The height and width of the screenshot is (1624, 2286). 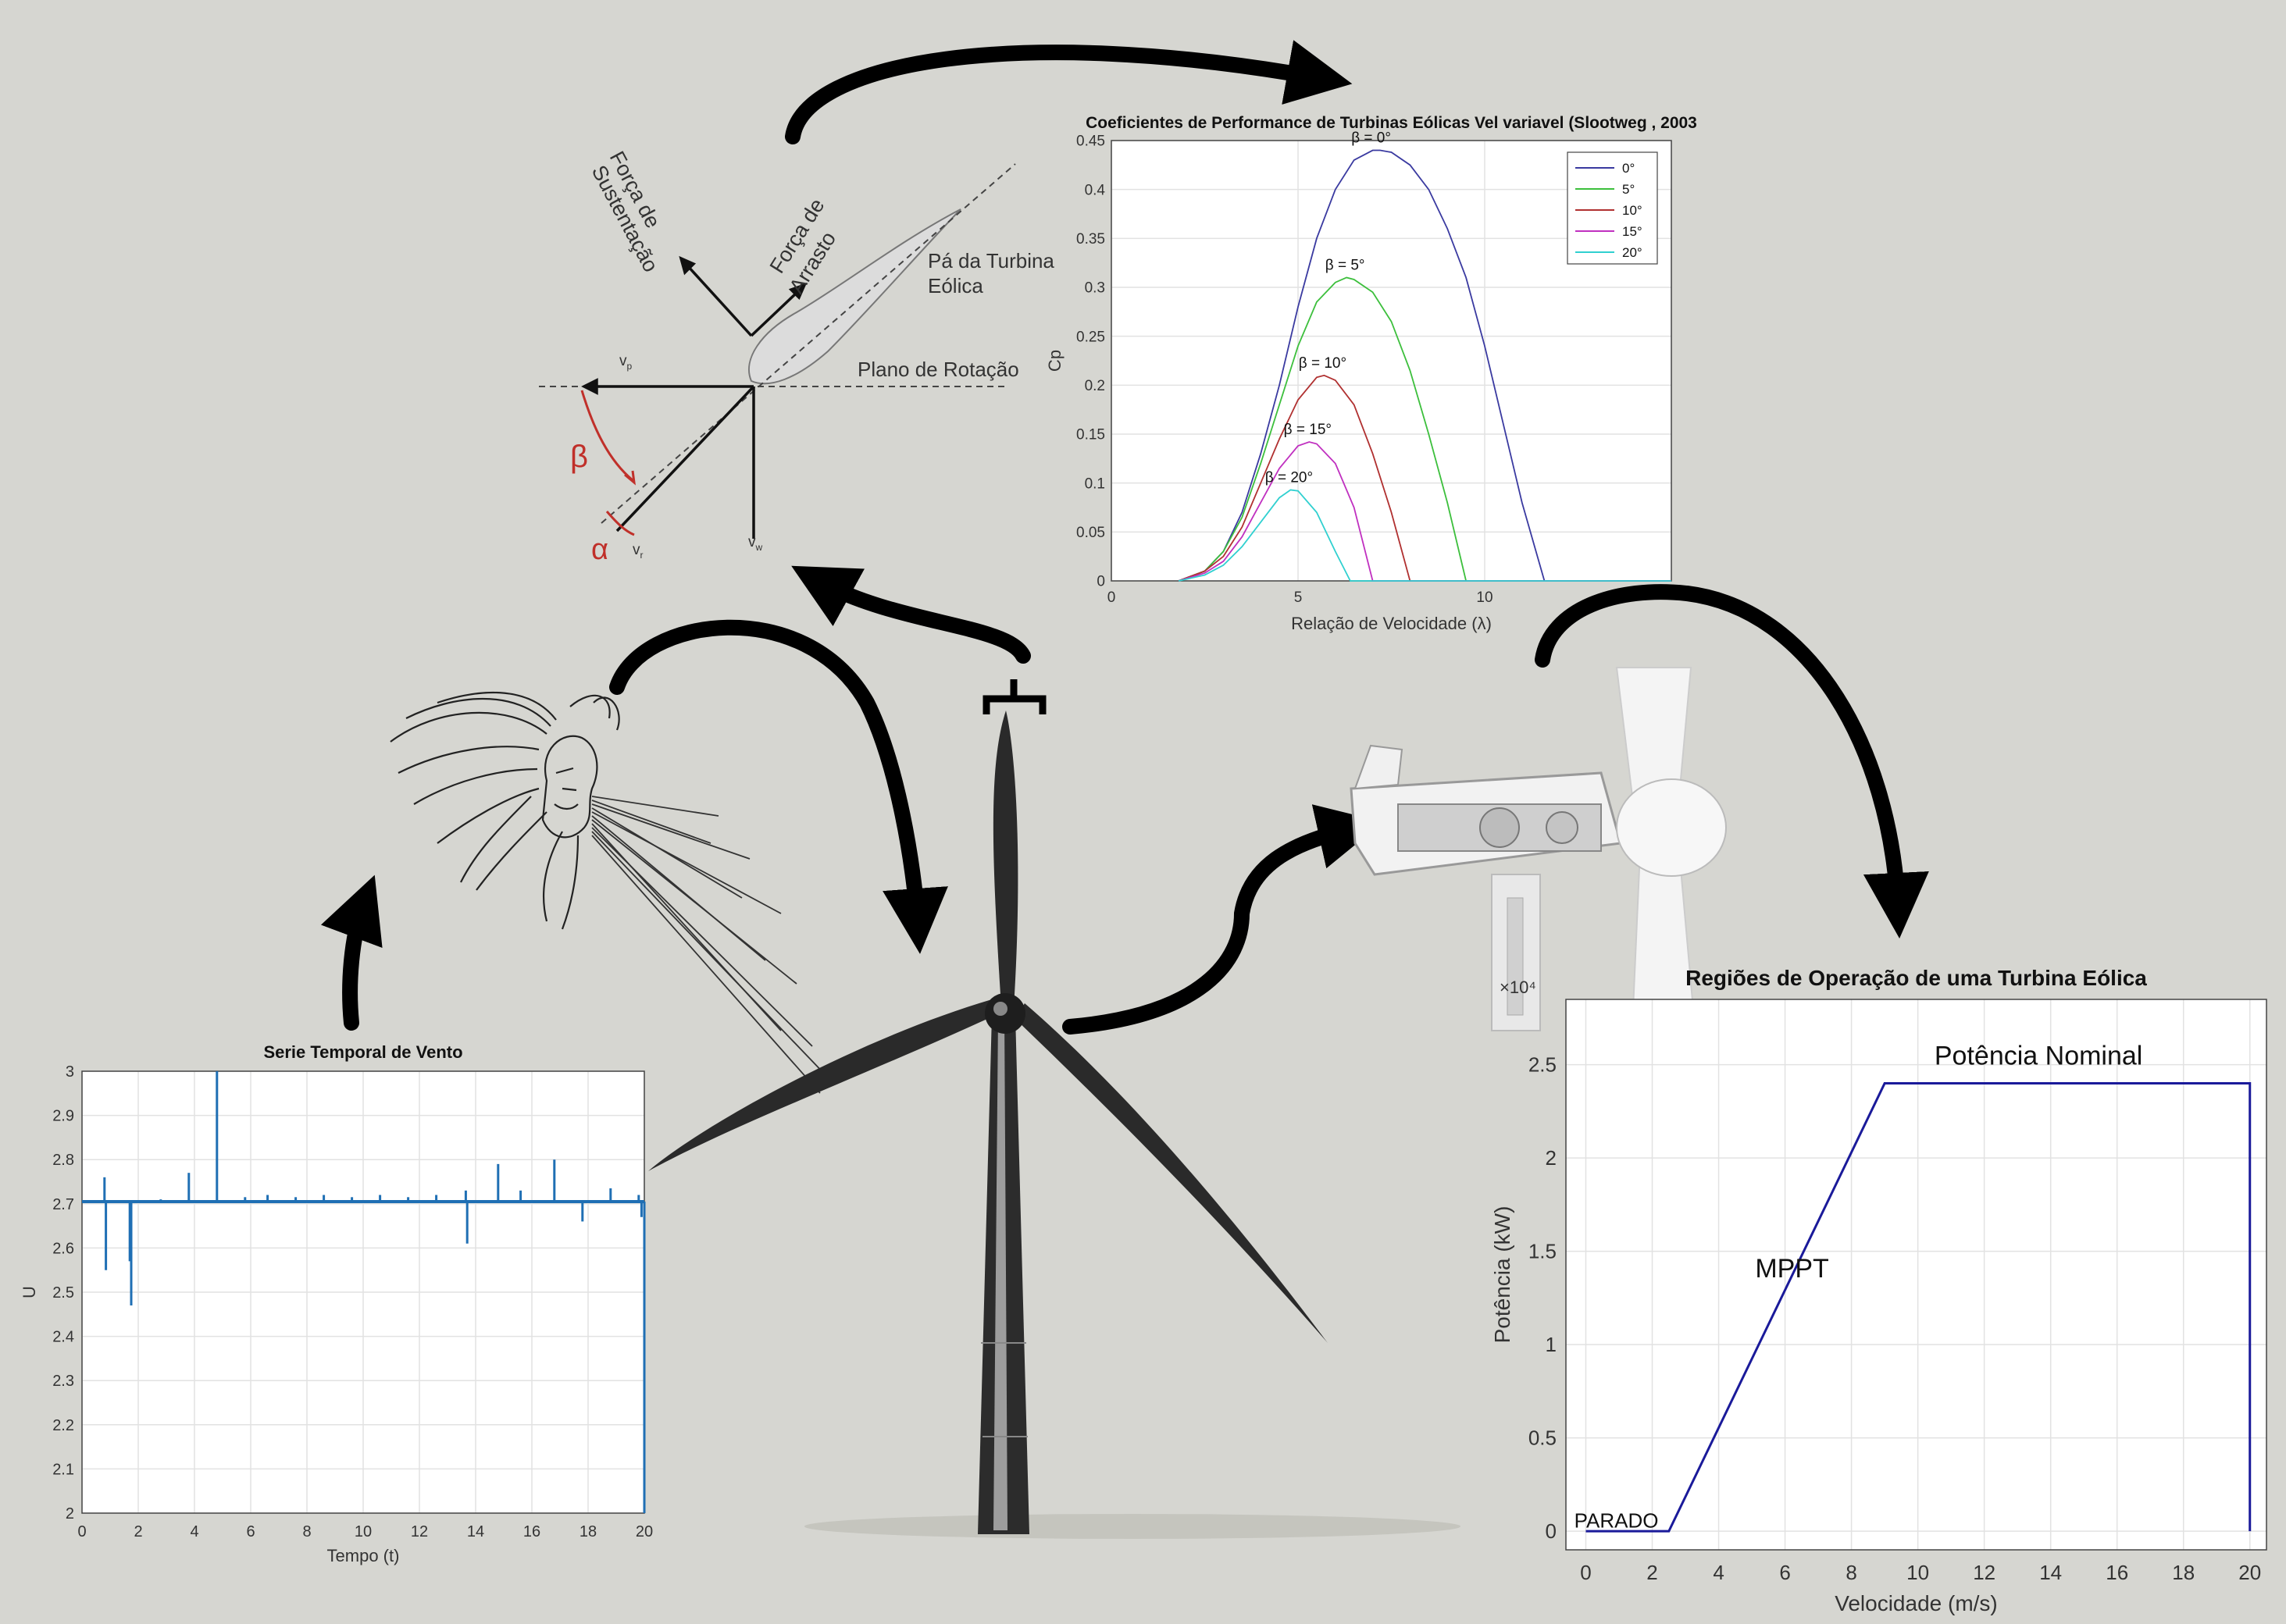 What do you see at coordinates (1542, 1251) in the screenshot?
I see `y-tick-label: 1.5` at bounding box center [1542, 1251].